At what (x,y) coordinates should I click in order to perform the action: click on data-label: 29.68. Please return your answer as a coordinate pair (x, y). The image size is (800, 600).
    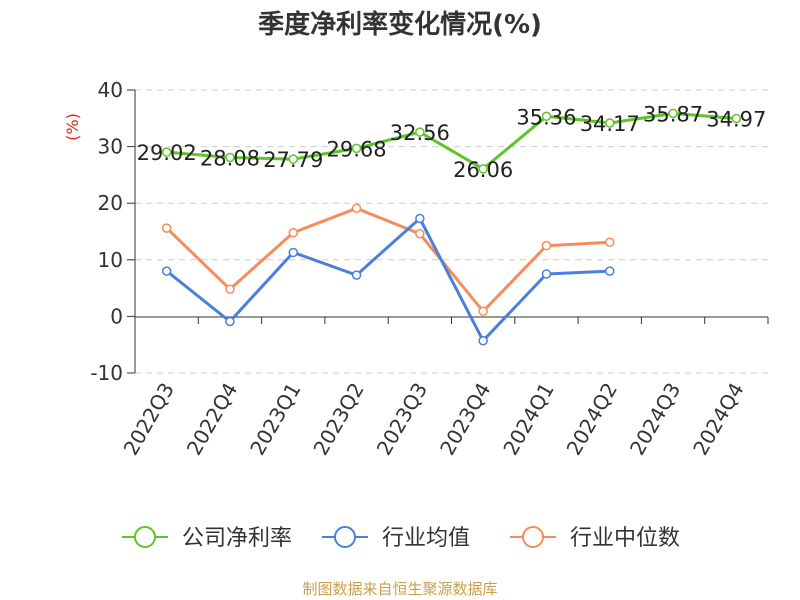
    Looking at the image, I should click on (356, 149).